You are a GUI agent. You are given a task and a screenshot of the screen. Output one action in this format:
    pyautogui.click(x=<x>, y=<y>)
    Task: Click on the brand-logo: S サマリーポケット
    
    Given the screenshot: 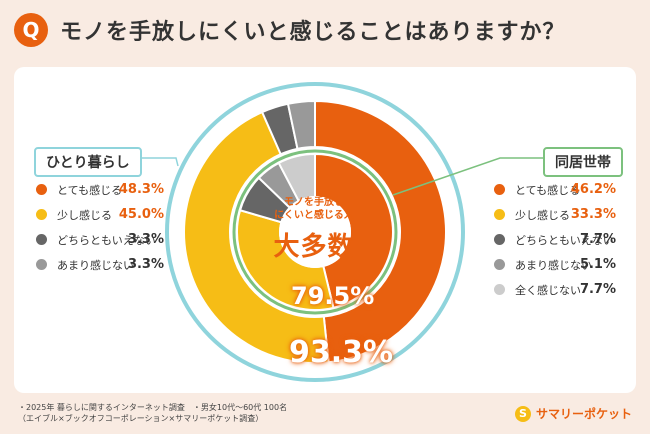 What is the action you would take?
    pyautogui.click(x=573, y=413)
    